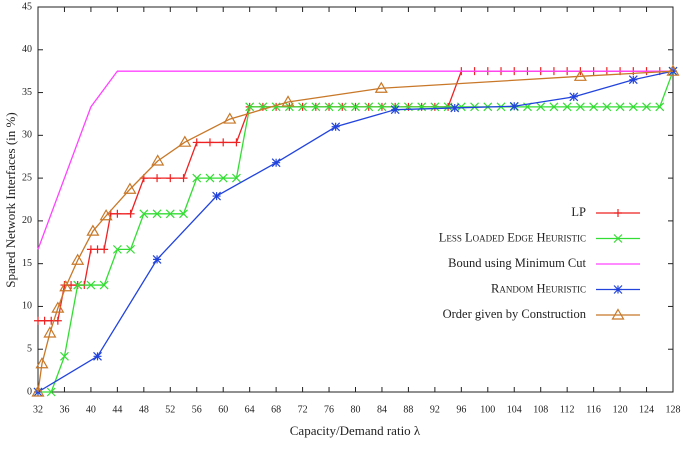 Image resolution: width=683 pixels, height=453 pixels. What do you see at coordinates (673, 409) in the screenshot?
I see `x-tick-label: 128` at bounding box center [673, 409].